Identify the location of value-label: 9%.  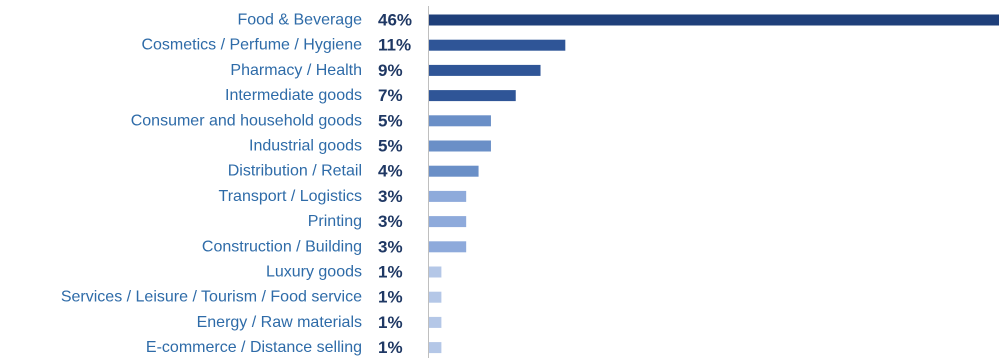
(390, 70).